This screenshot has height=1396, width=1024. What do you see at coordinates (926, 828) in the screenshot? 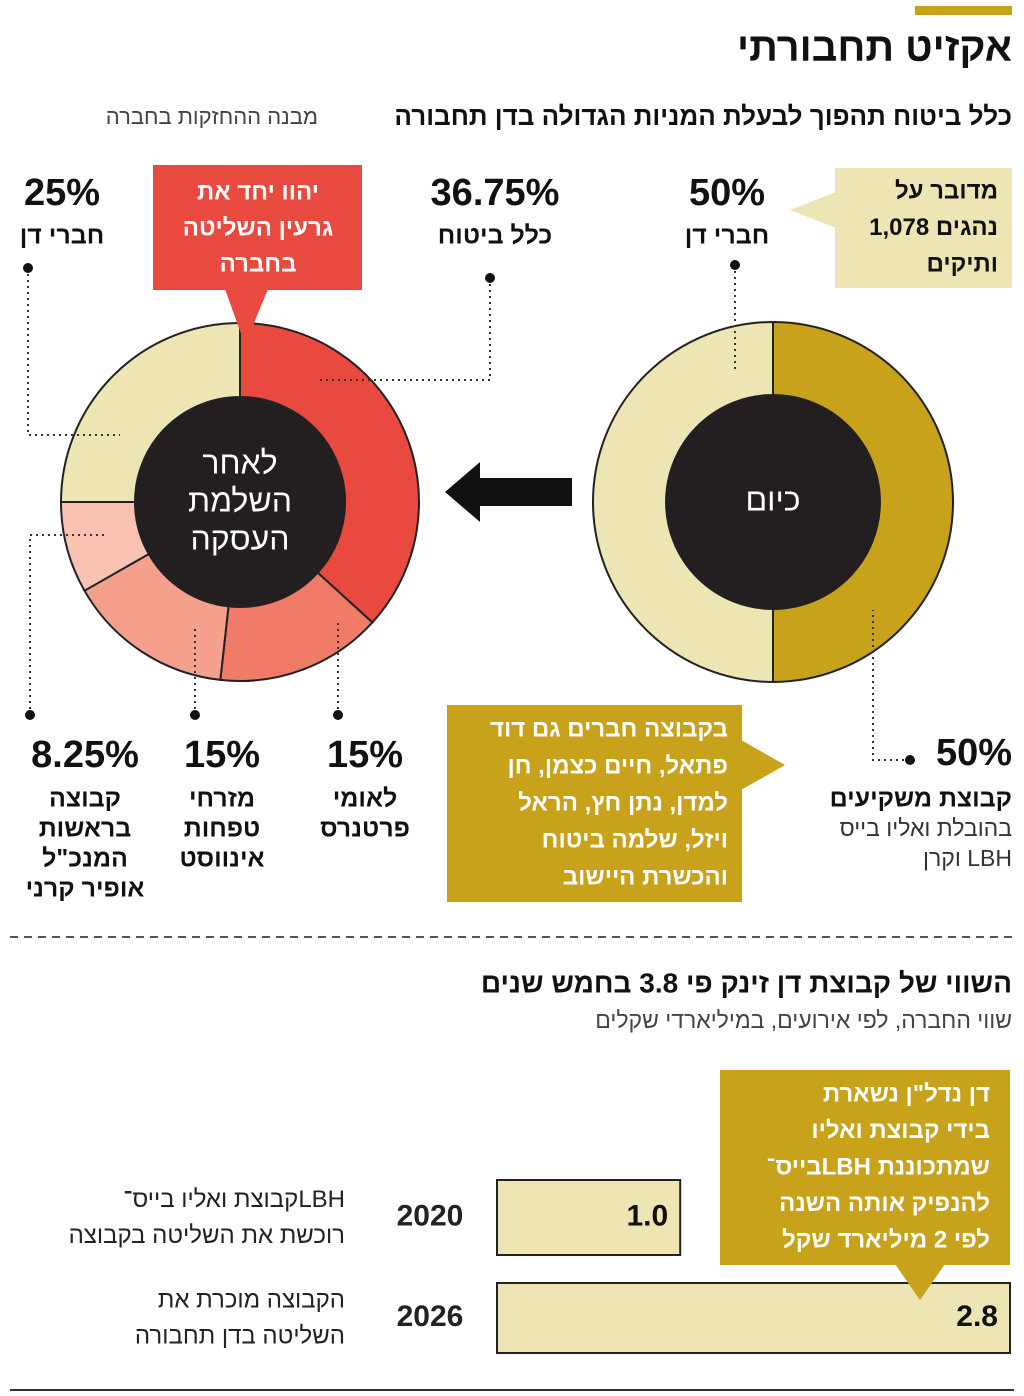
I see `slice-note: בהובלת ואליו בייס` at bounding box center [926, 828].